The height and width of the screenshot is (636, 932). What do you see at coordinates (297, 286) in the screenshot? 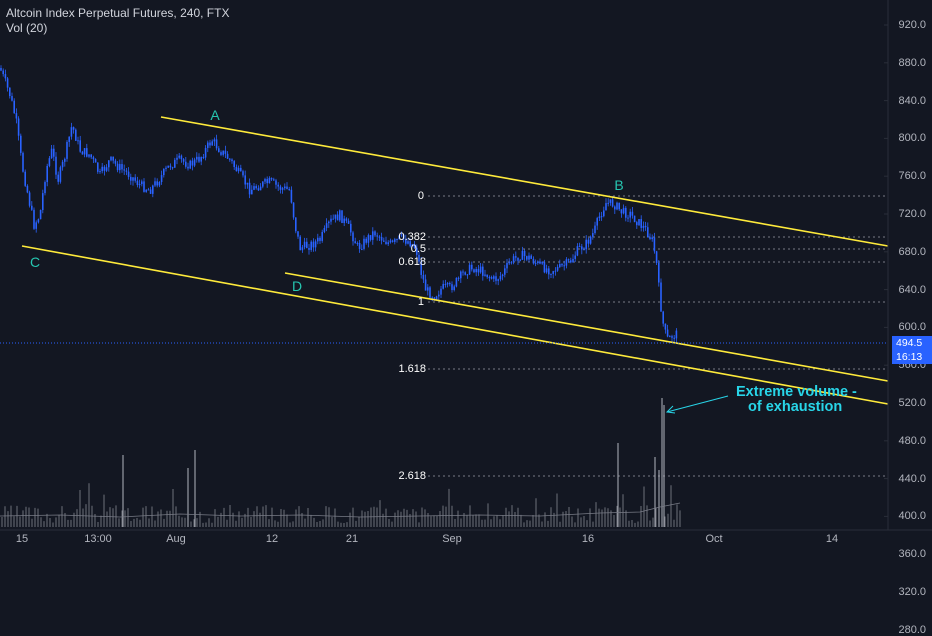
I see `wave-label-d: D` at bounding box center [297, 286].